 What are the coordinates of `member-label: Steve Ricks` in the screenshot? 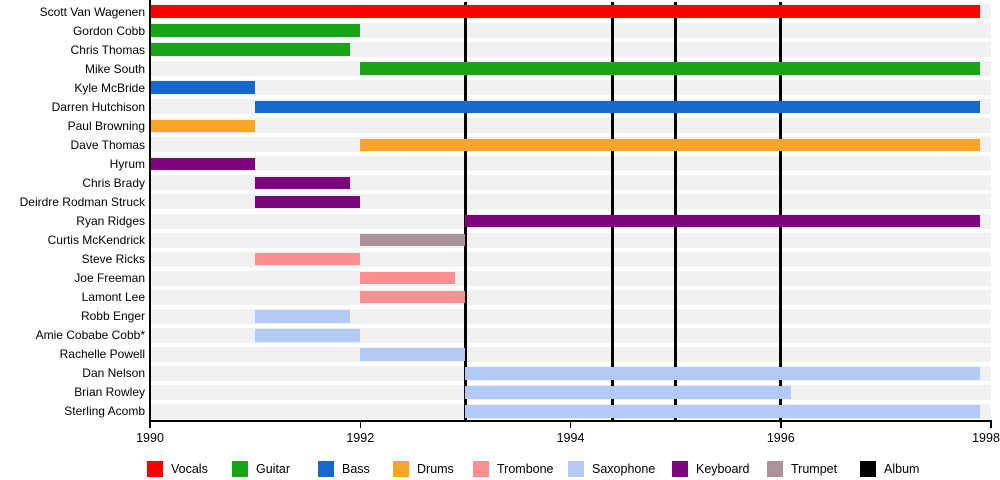 It's located at (113, 259).